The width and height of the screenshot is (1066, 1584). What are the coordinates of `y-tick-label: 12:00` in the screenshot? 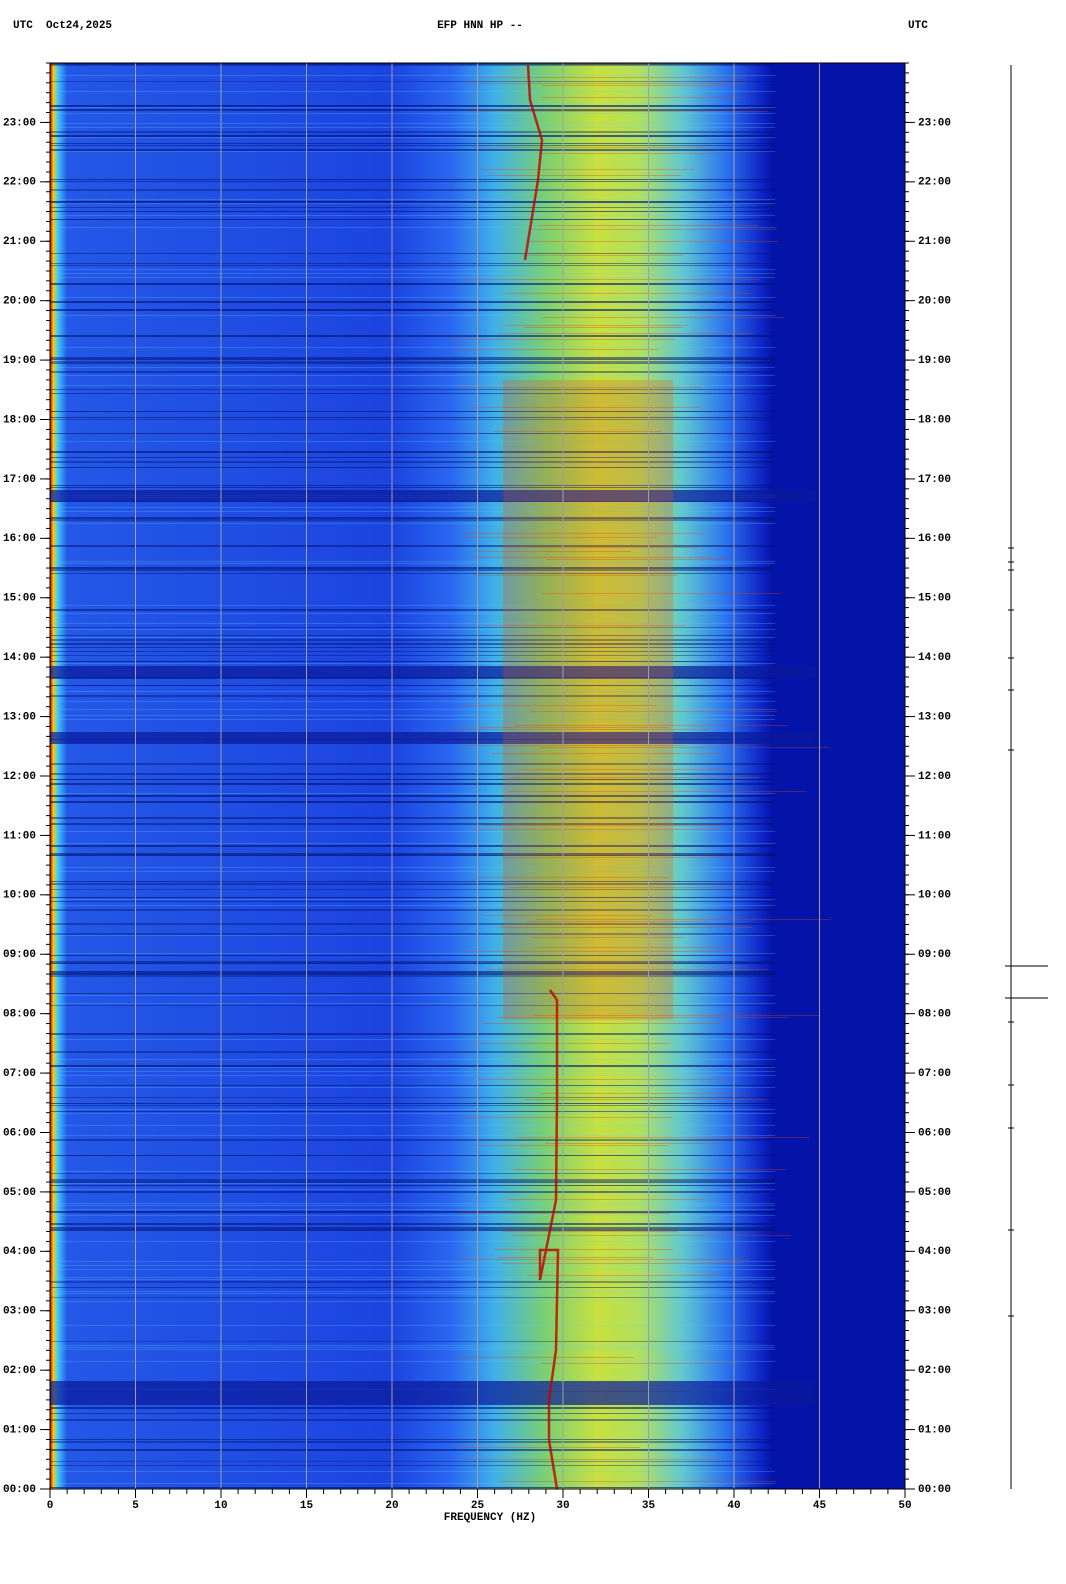 It's located at (19, 777).